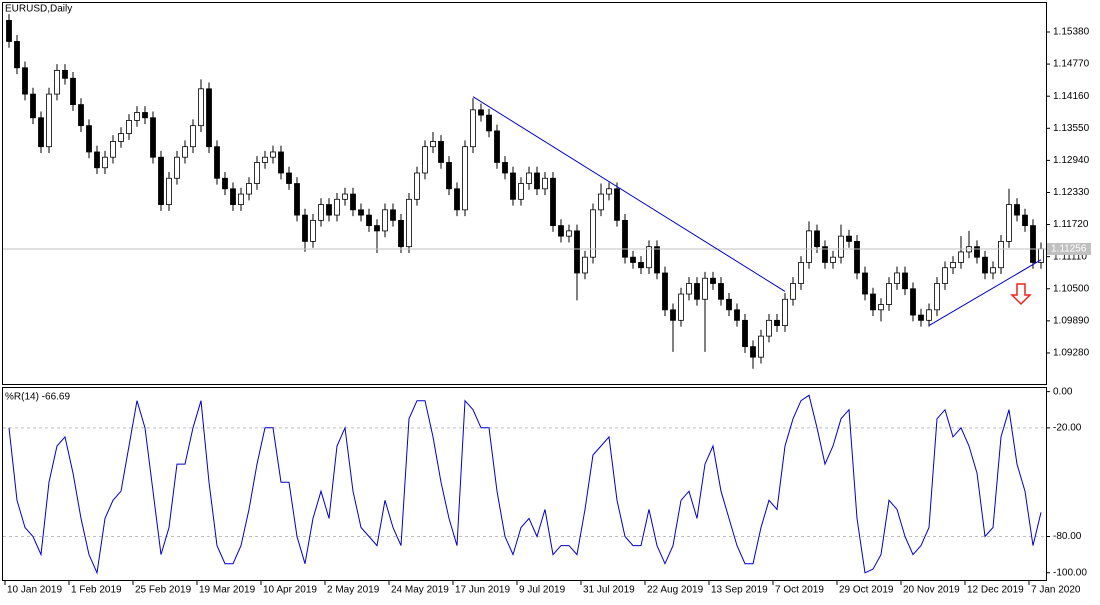 This screenshot has height=605, width=1100. I want to click on x-tick-label: 10 Jan 2019, so click(34, 590).